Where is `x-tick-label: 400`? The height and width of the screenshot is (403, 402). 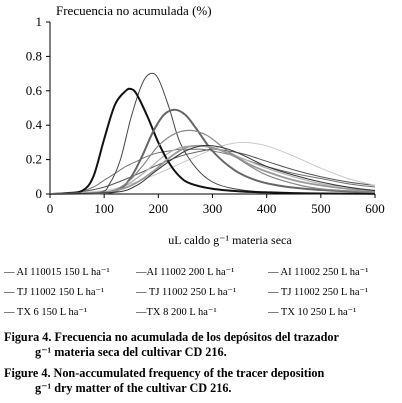
x-tick-label: 400 is located at coordinates (267, 208).